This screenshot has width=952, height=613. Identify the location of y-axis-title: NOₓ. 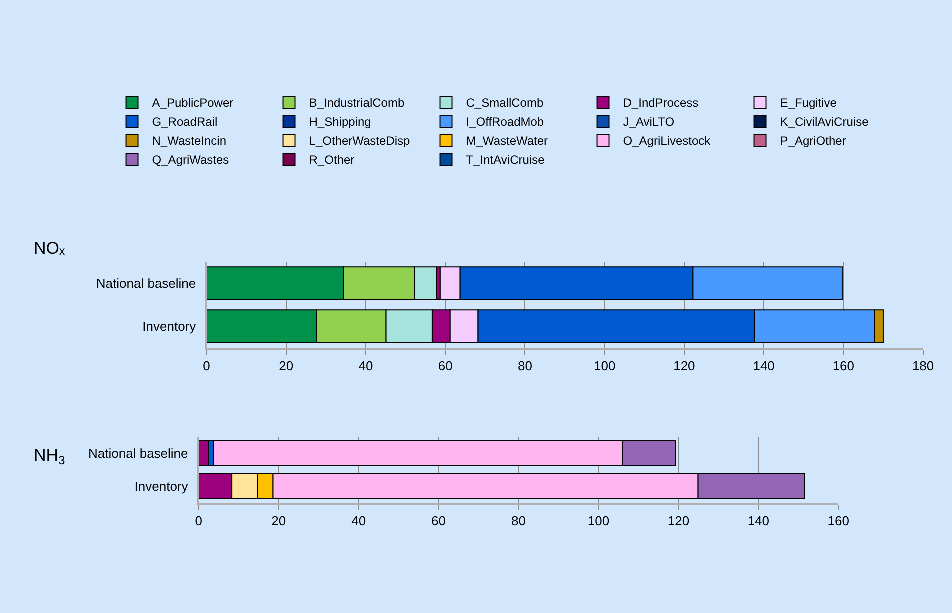
(50, 248).